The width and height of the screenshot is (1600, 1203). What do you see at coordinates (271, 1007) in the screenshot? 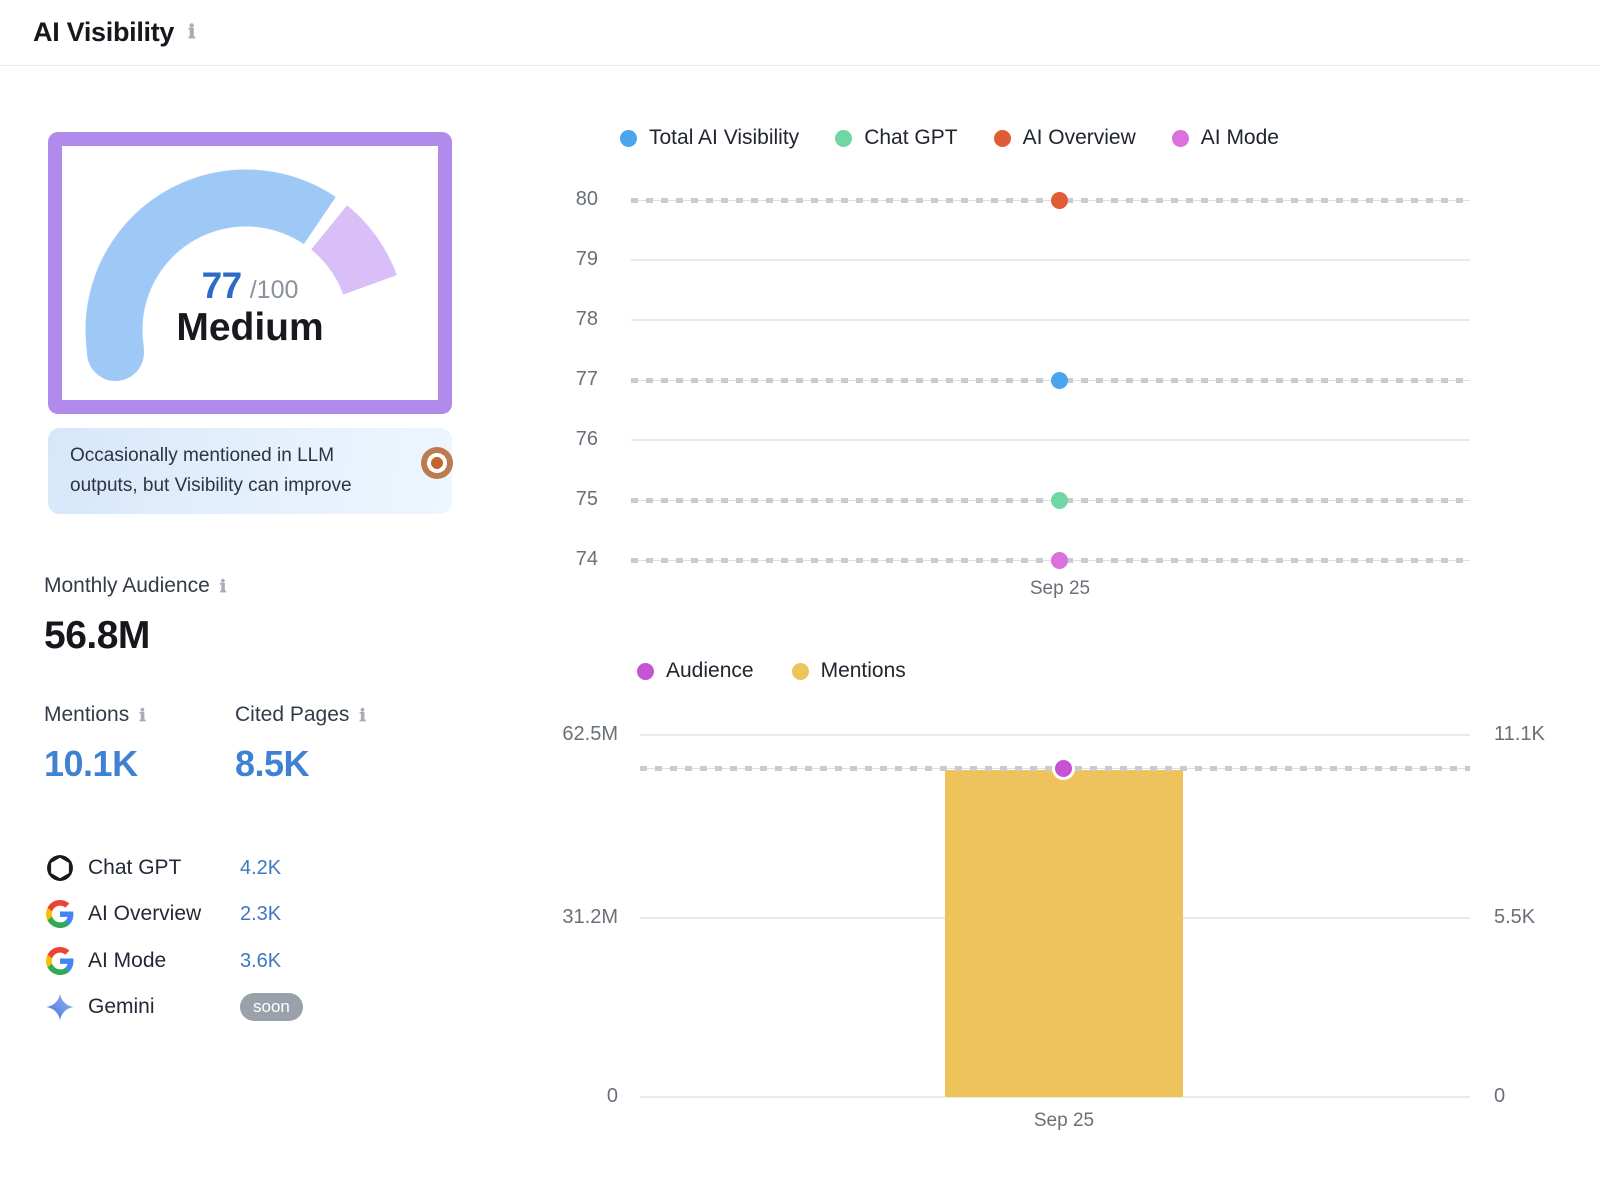
I see `soon-badge: soon` at bounding box center [271, 1007].